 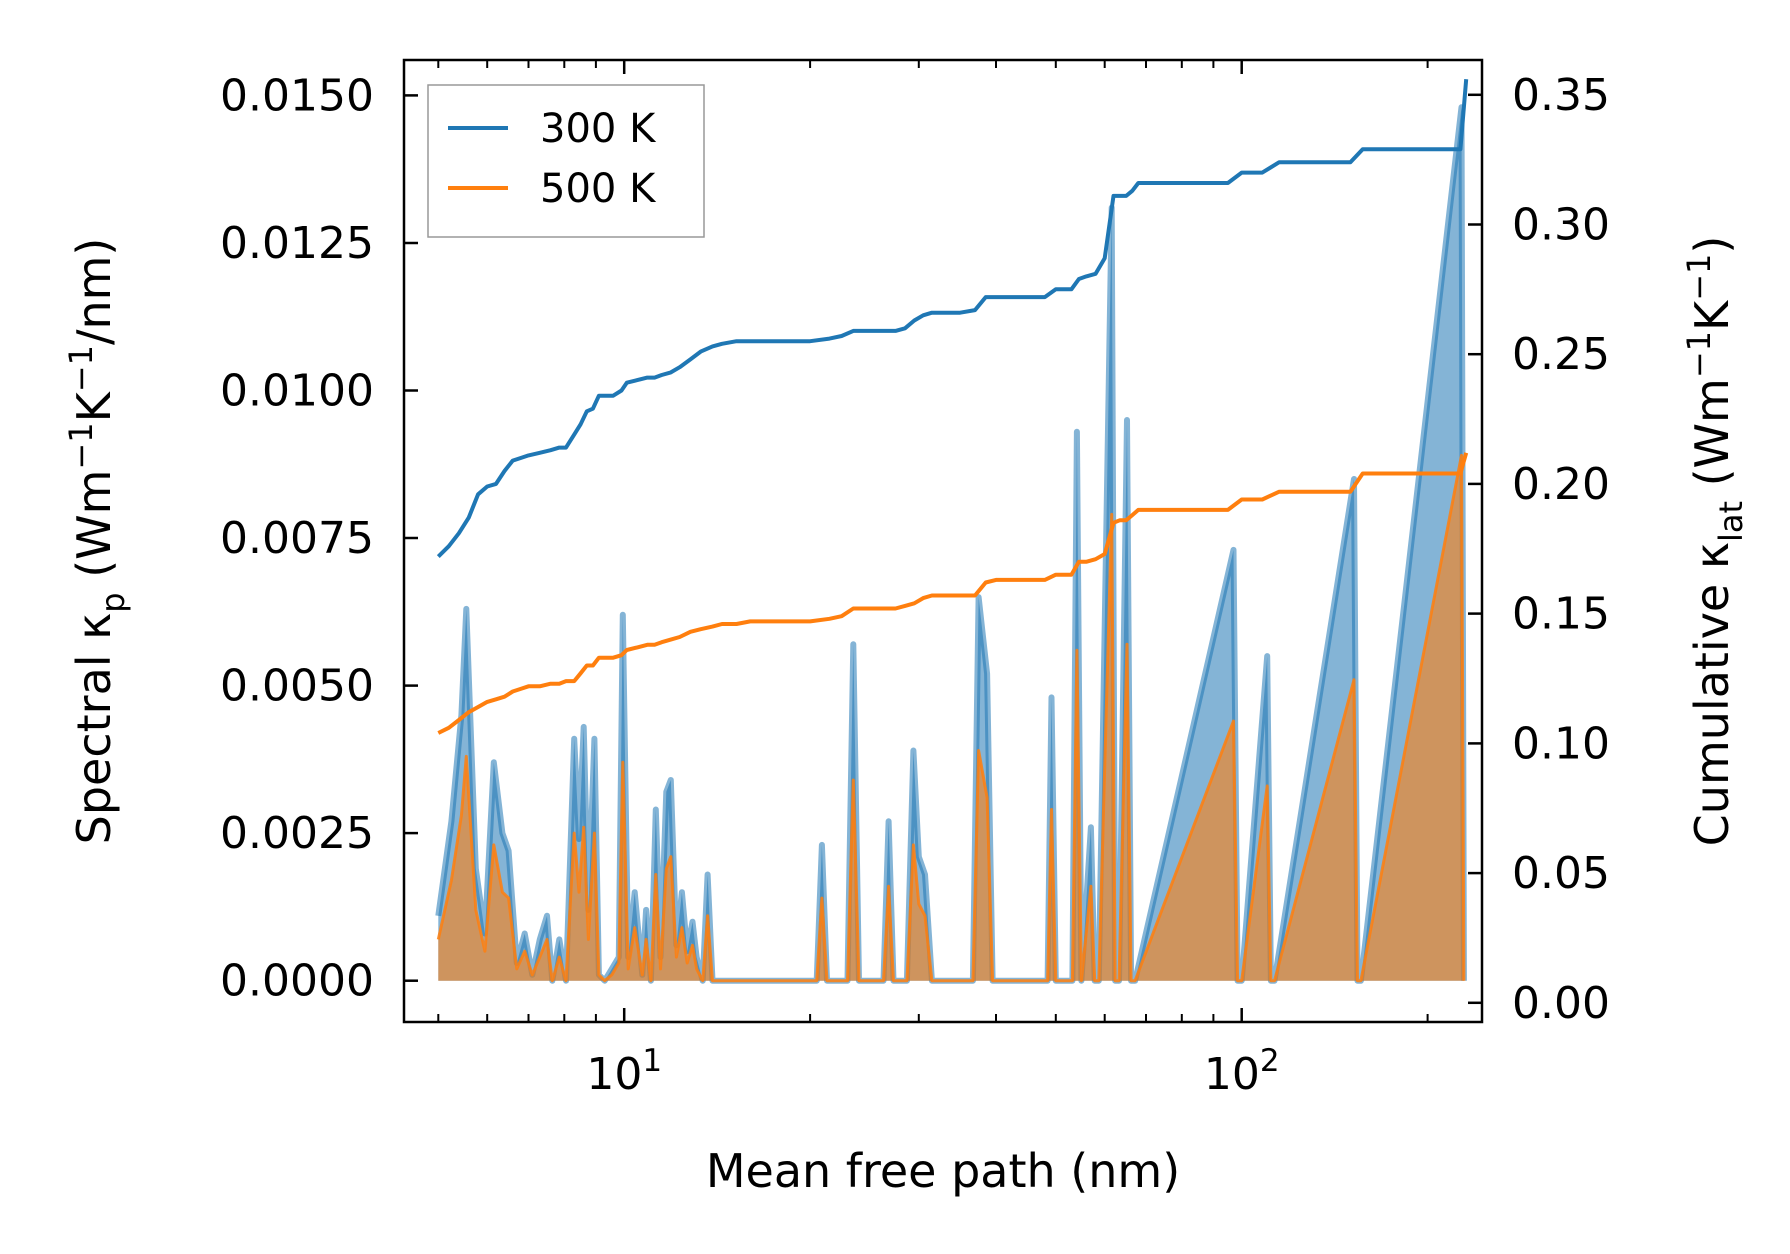 I want to click on y-right-title-unit-post: ), so click(x=1712, y=245).